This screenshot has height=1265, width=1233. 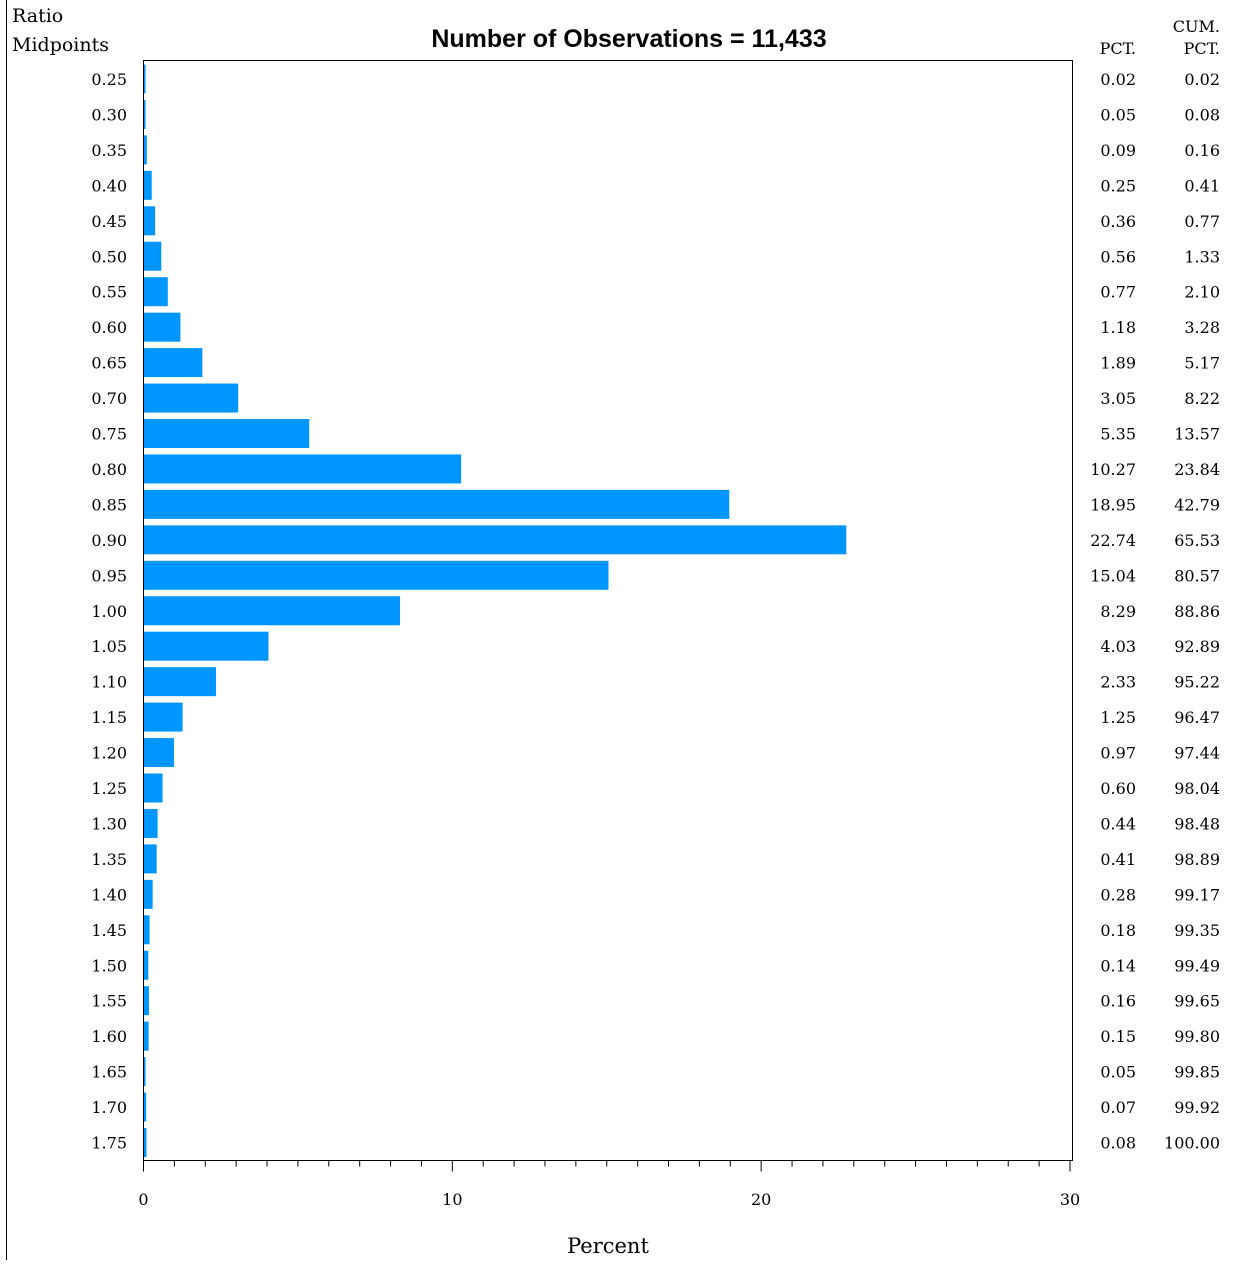 What do you see at coordinates (1202, 363) in the screenshot?
I see `cum-pct-value: 5.17` at bounding box center [1202, 363].